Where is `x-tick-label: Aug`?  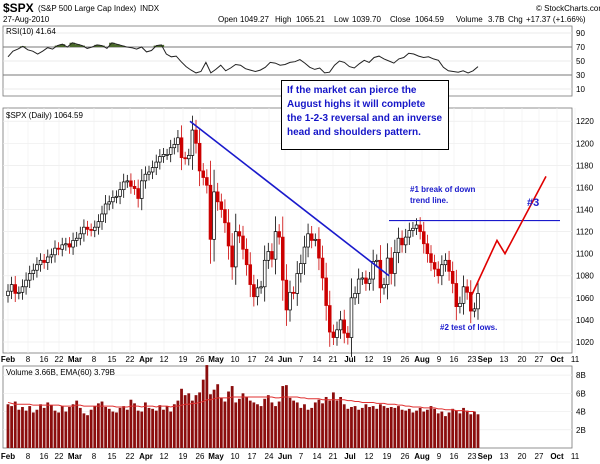
x-tick-label: Aug is located at coordinates (422, 359).